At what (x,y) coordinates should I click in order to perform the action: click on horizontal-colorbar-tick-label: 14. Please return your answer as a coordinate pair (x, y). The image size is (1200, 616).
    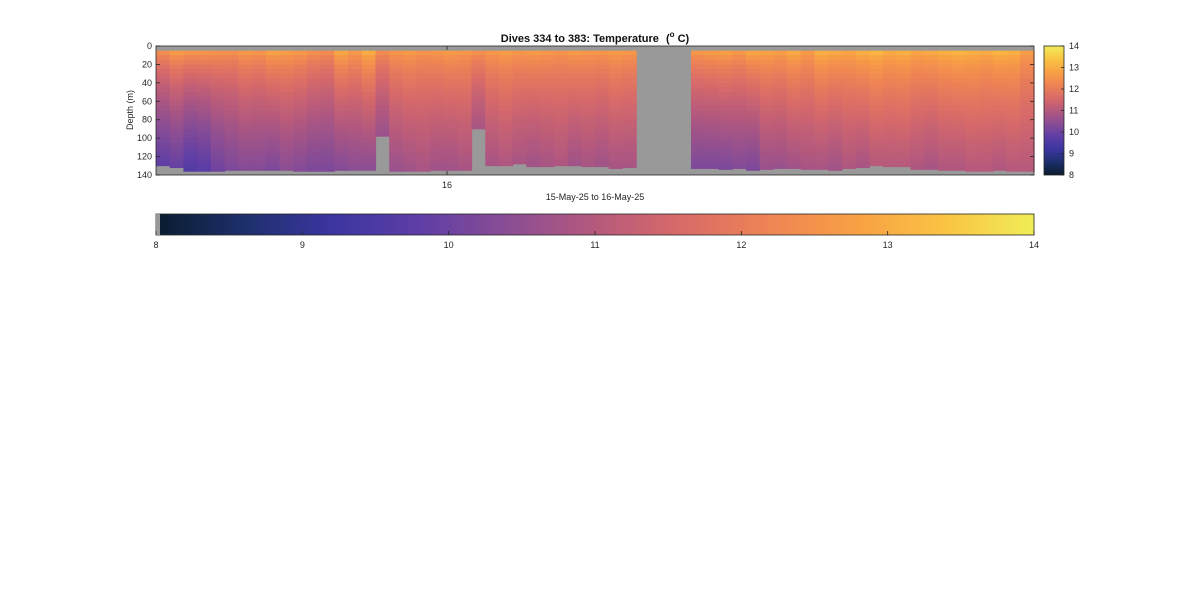
    Looking at the image, I should click on (1034, 245).